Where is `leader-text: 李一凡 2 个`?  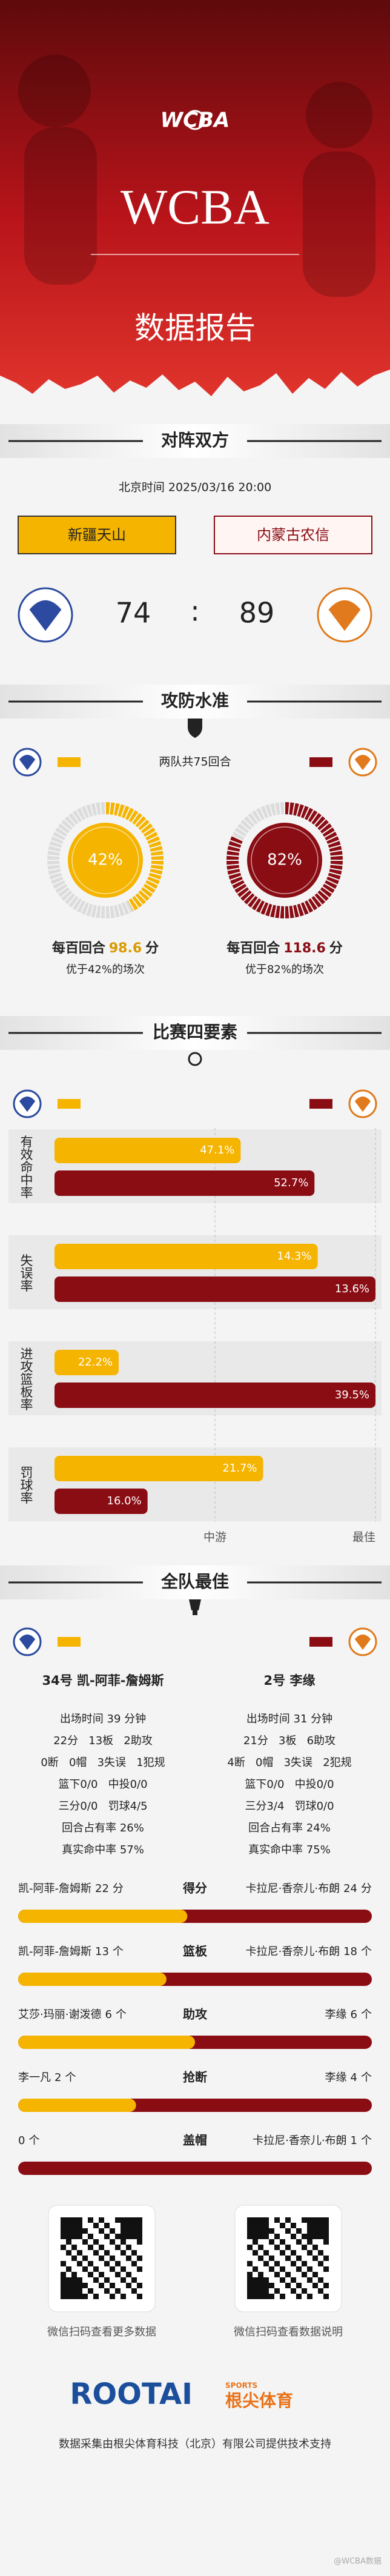
leader-text: 李一凡 2 个 is located at coordinates (47, 2077).